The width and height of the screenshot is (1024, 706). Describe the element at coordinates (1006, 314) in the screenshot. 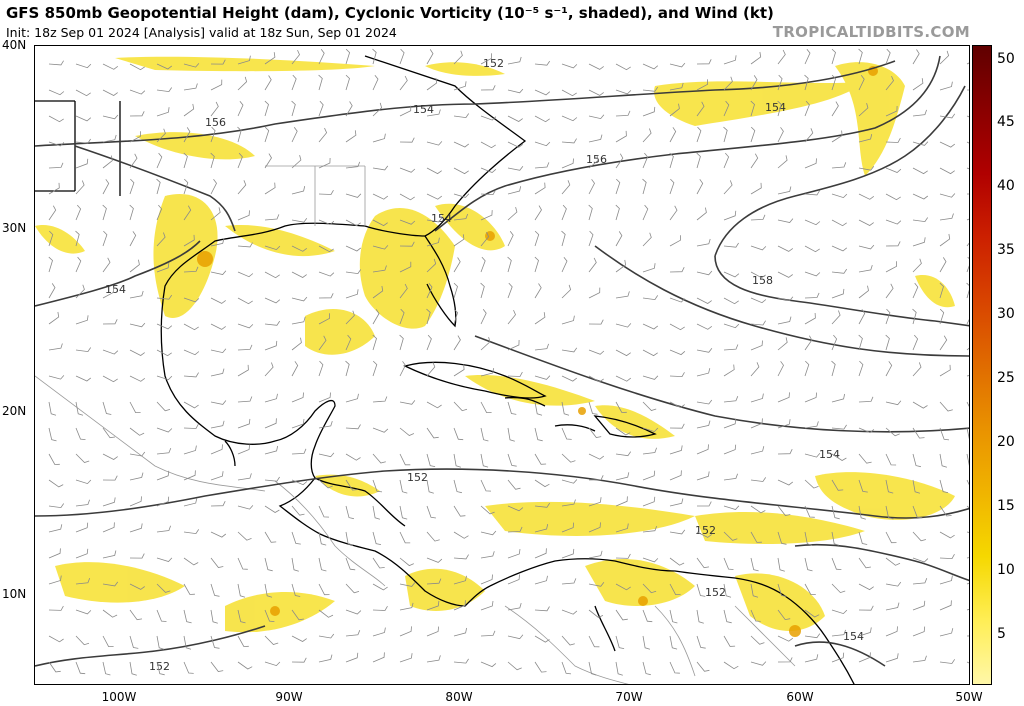

I see `colorbar-label: 30` at that location.